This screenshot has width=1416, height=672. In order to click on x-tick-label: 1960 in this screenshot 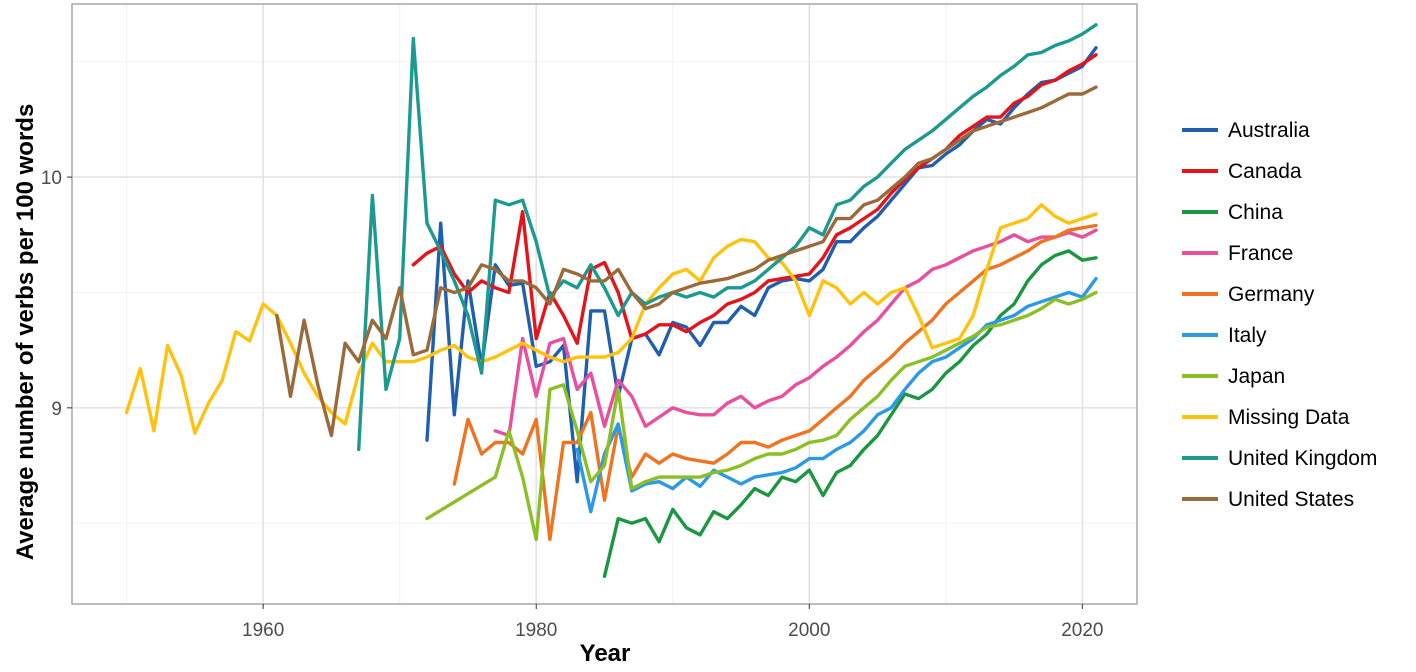, I will do `click(263, 630)`.